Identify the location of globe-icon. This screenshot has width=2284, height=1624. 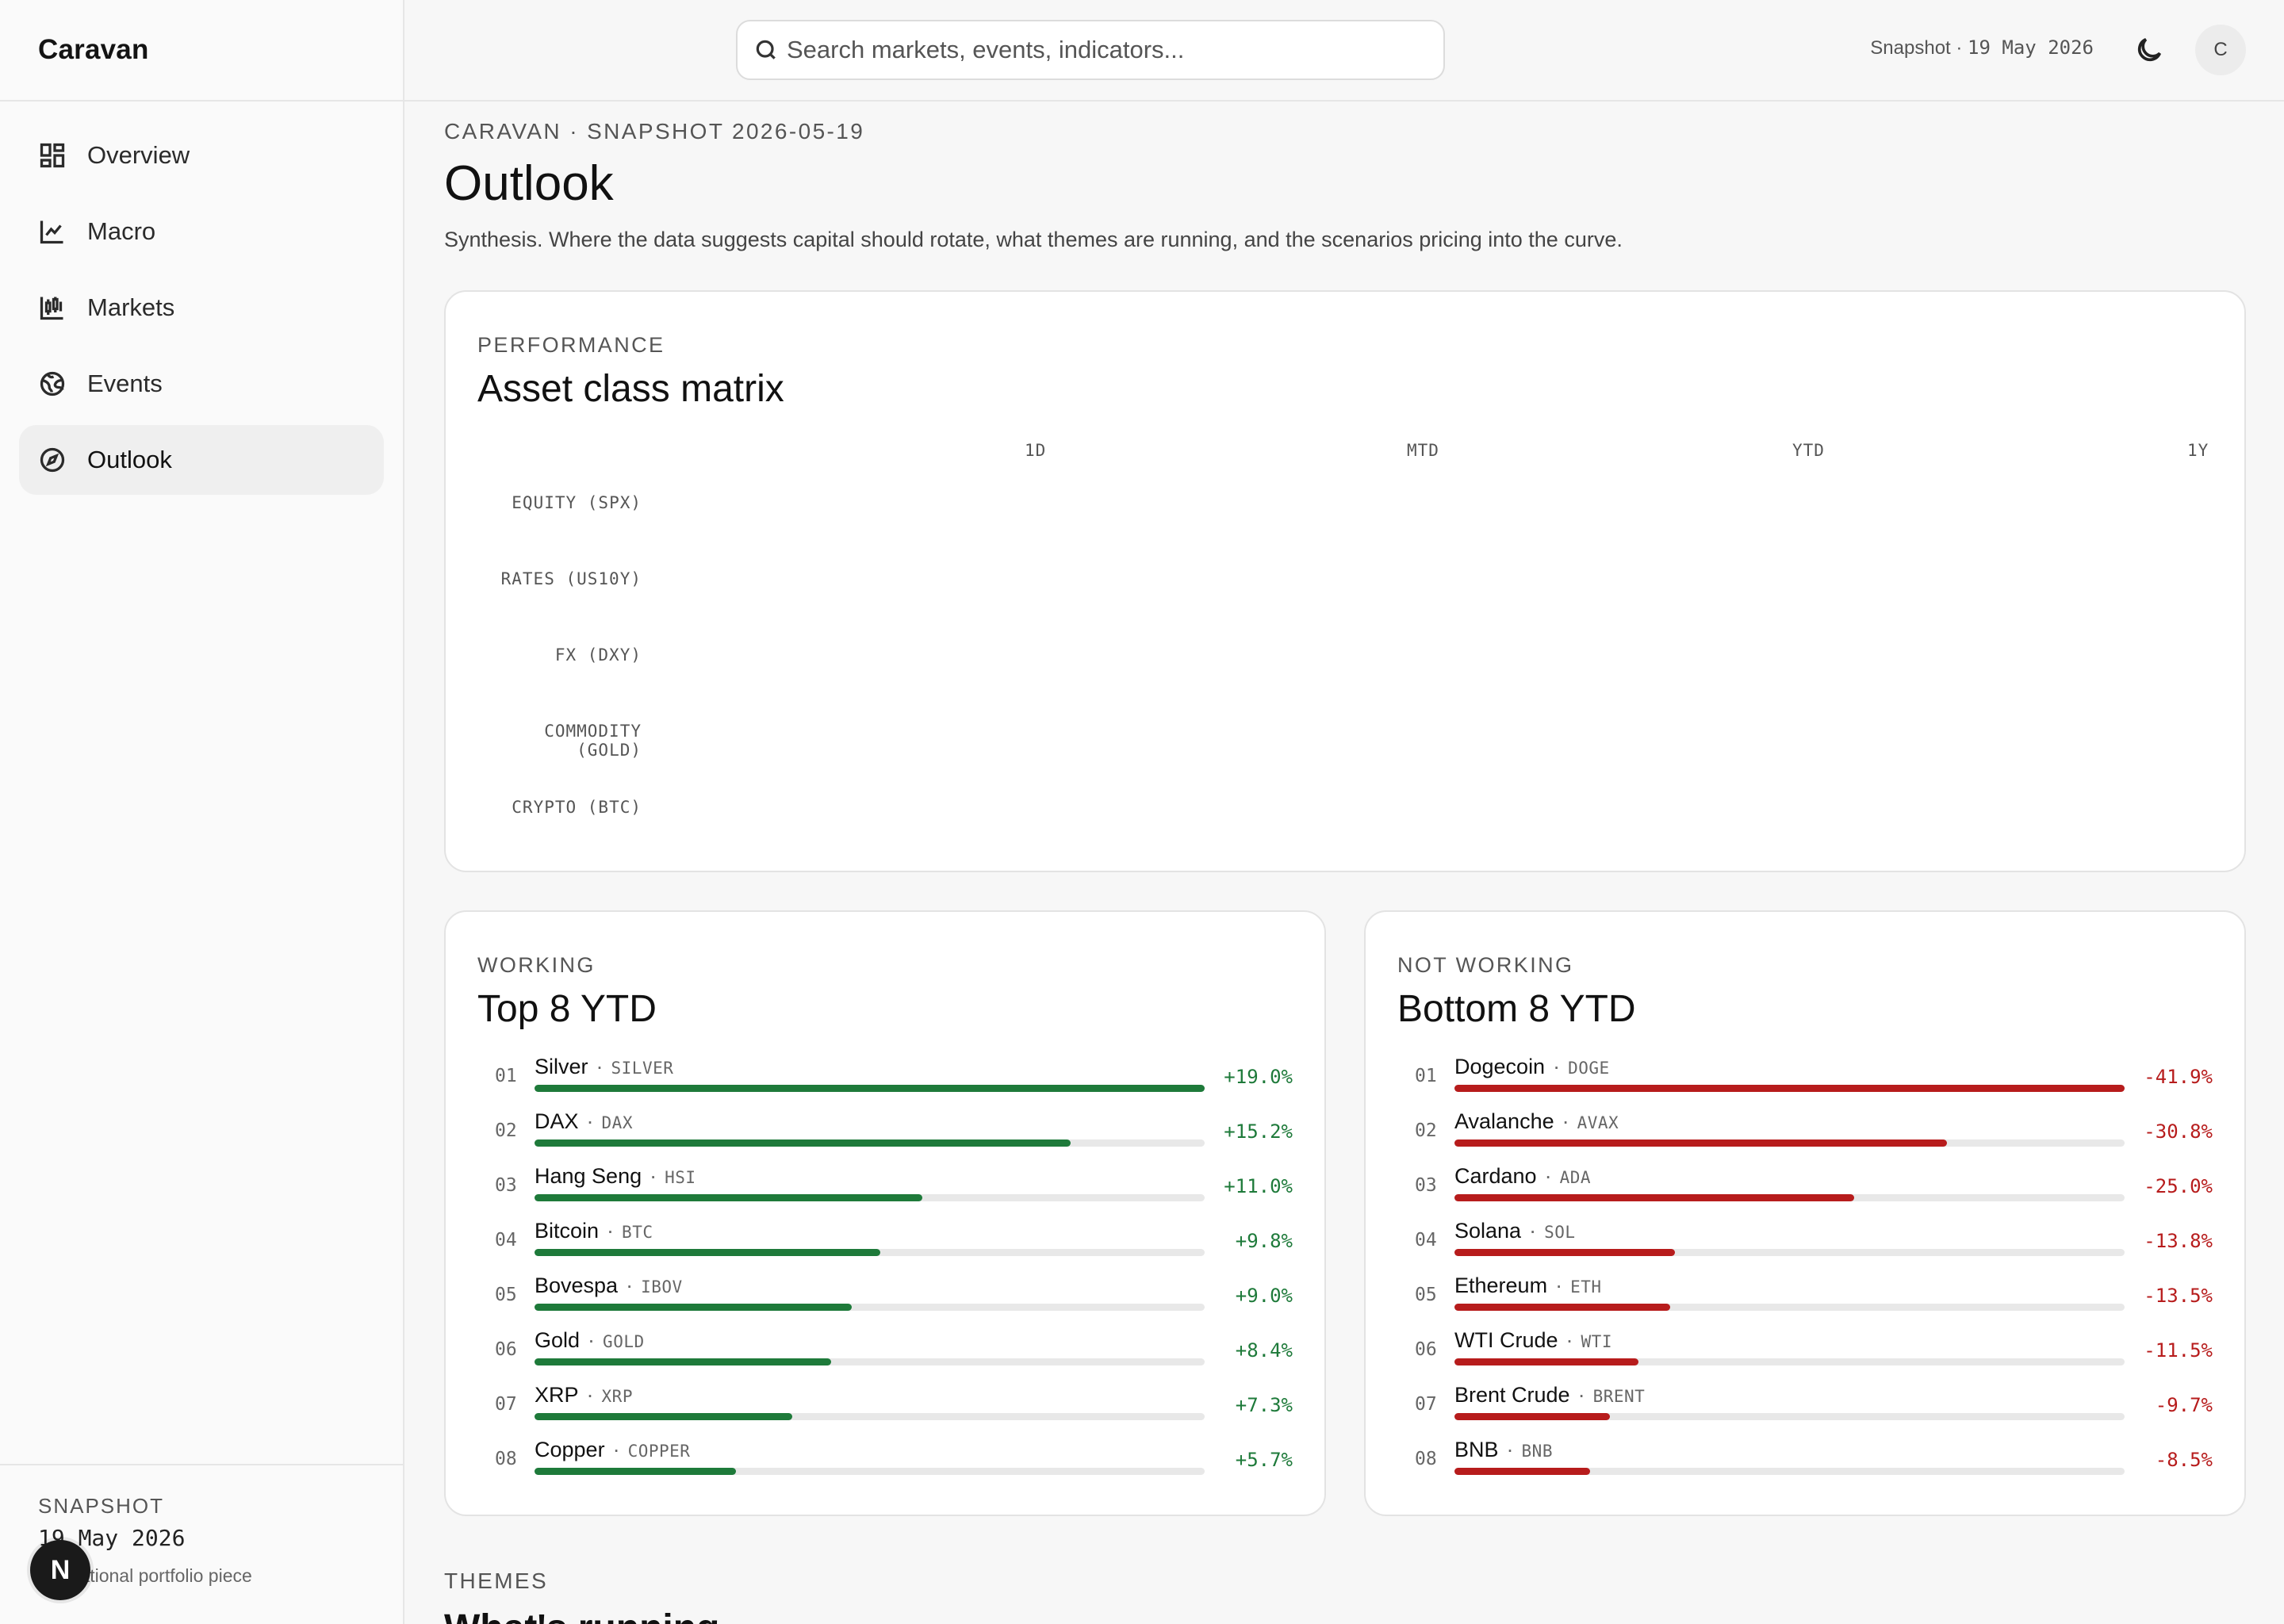
(52, 384).